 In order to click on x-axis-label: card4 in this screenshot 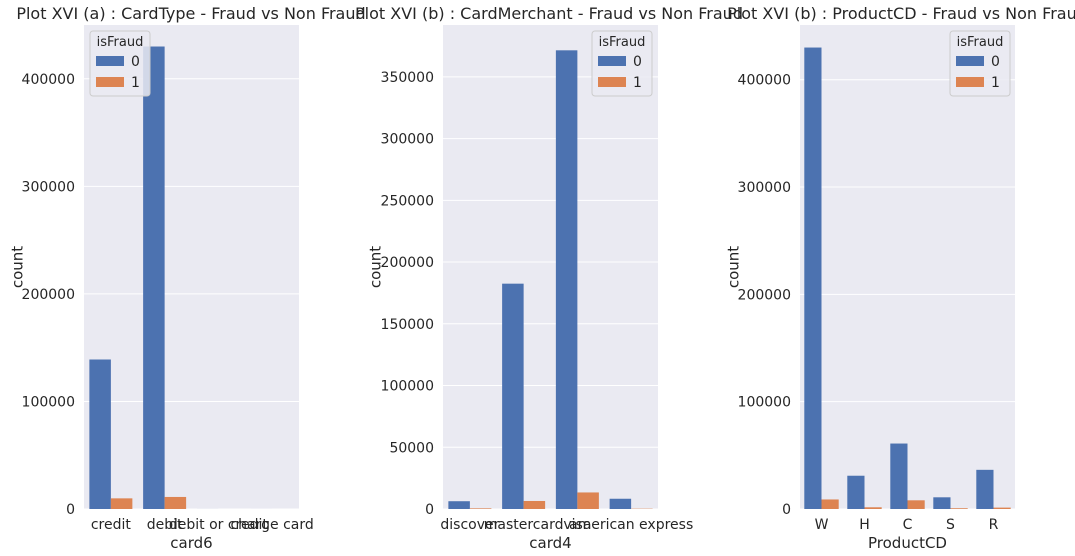, I will do `click(550, 543)`.